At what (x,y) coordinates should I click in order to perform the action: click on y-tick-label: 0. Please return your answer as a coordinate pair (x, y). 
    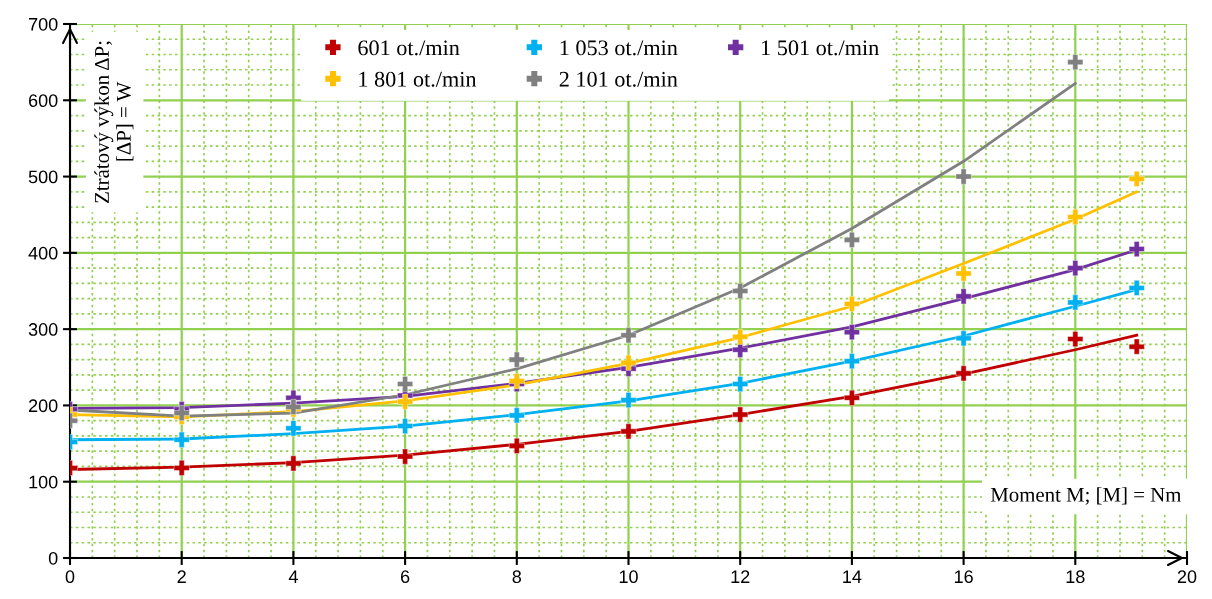
    Looking at the image, I should click on (53, 558).